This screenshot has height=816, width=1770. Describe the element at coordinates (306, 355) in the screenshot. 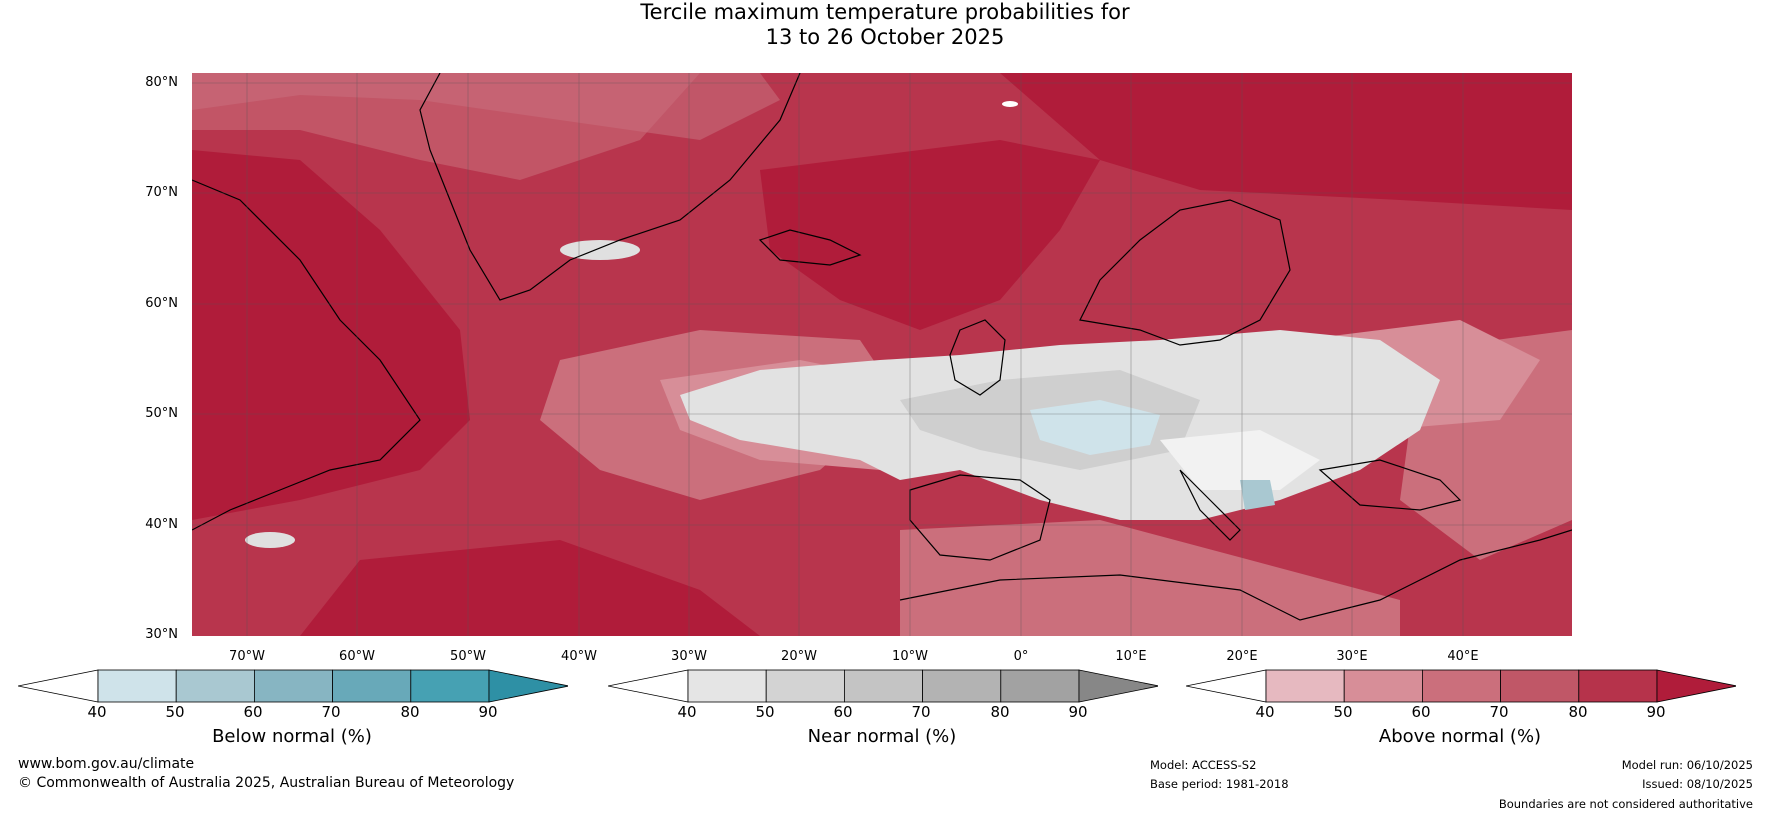

I see `coastline-north-america` at that location.